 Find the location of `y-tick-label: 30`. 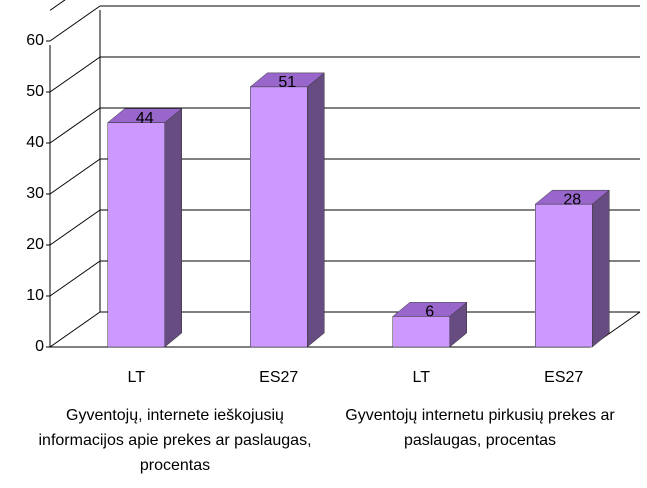

y-tick-label: 30 is located at coordinates (35, 193).